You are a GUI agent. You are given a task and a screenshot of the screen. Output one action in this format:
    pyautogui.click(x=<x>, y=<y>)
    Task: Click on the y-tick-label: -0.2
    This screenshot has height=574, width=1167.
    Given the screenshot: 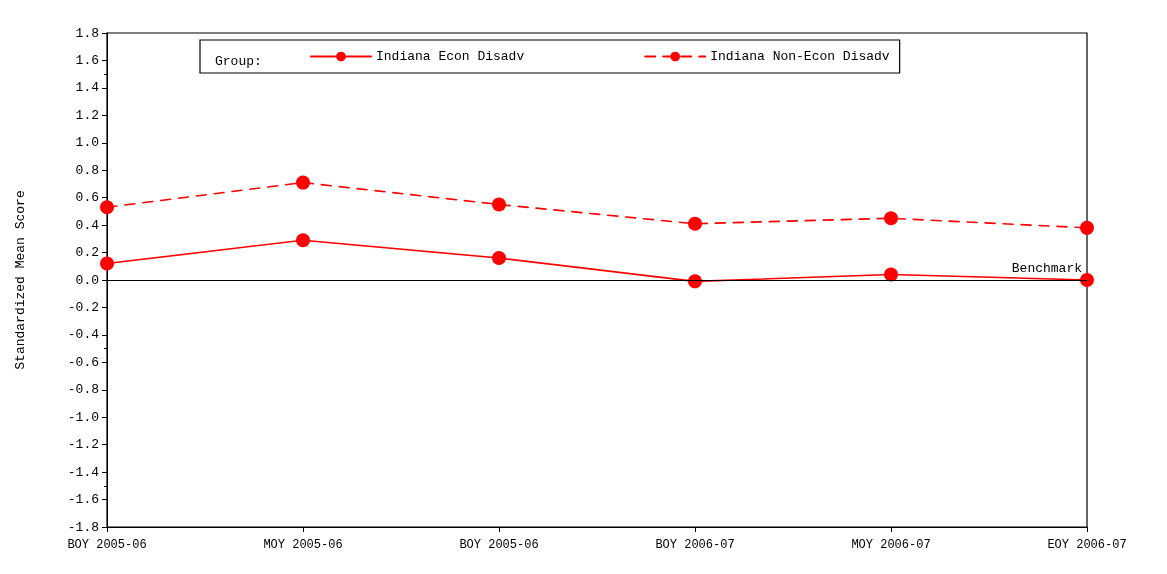 What is the action you would take?
    pyautogui.click(x=83, y=307)
    